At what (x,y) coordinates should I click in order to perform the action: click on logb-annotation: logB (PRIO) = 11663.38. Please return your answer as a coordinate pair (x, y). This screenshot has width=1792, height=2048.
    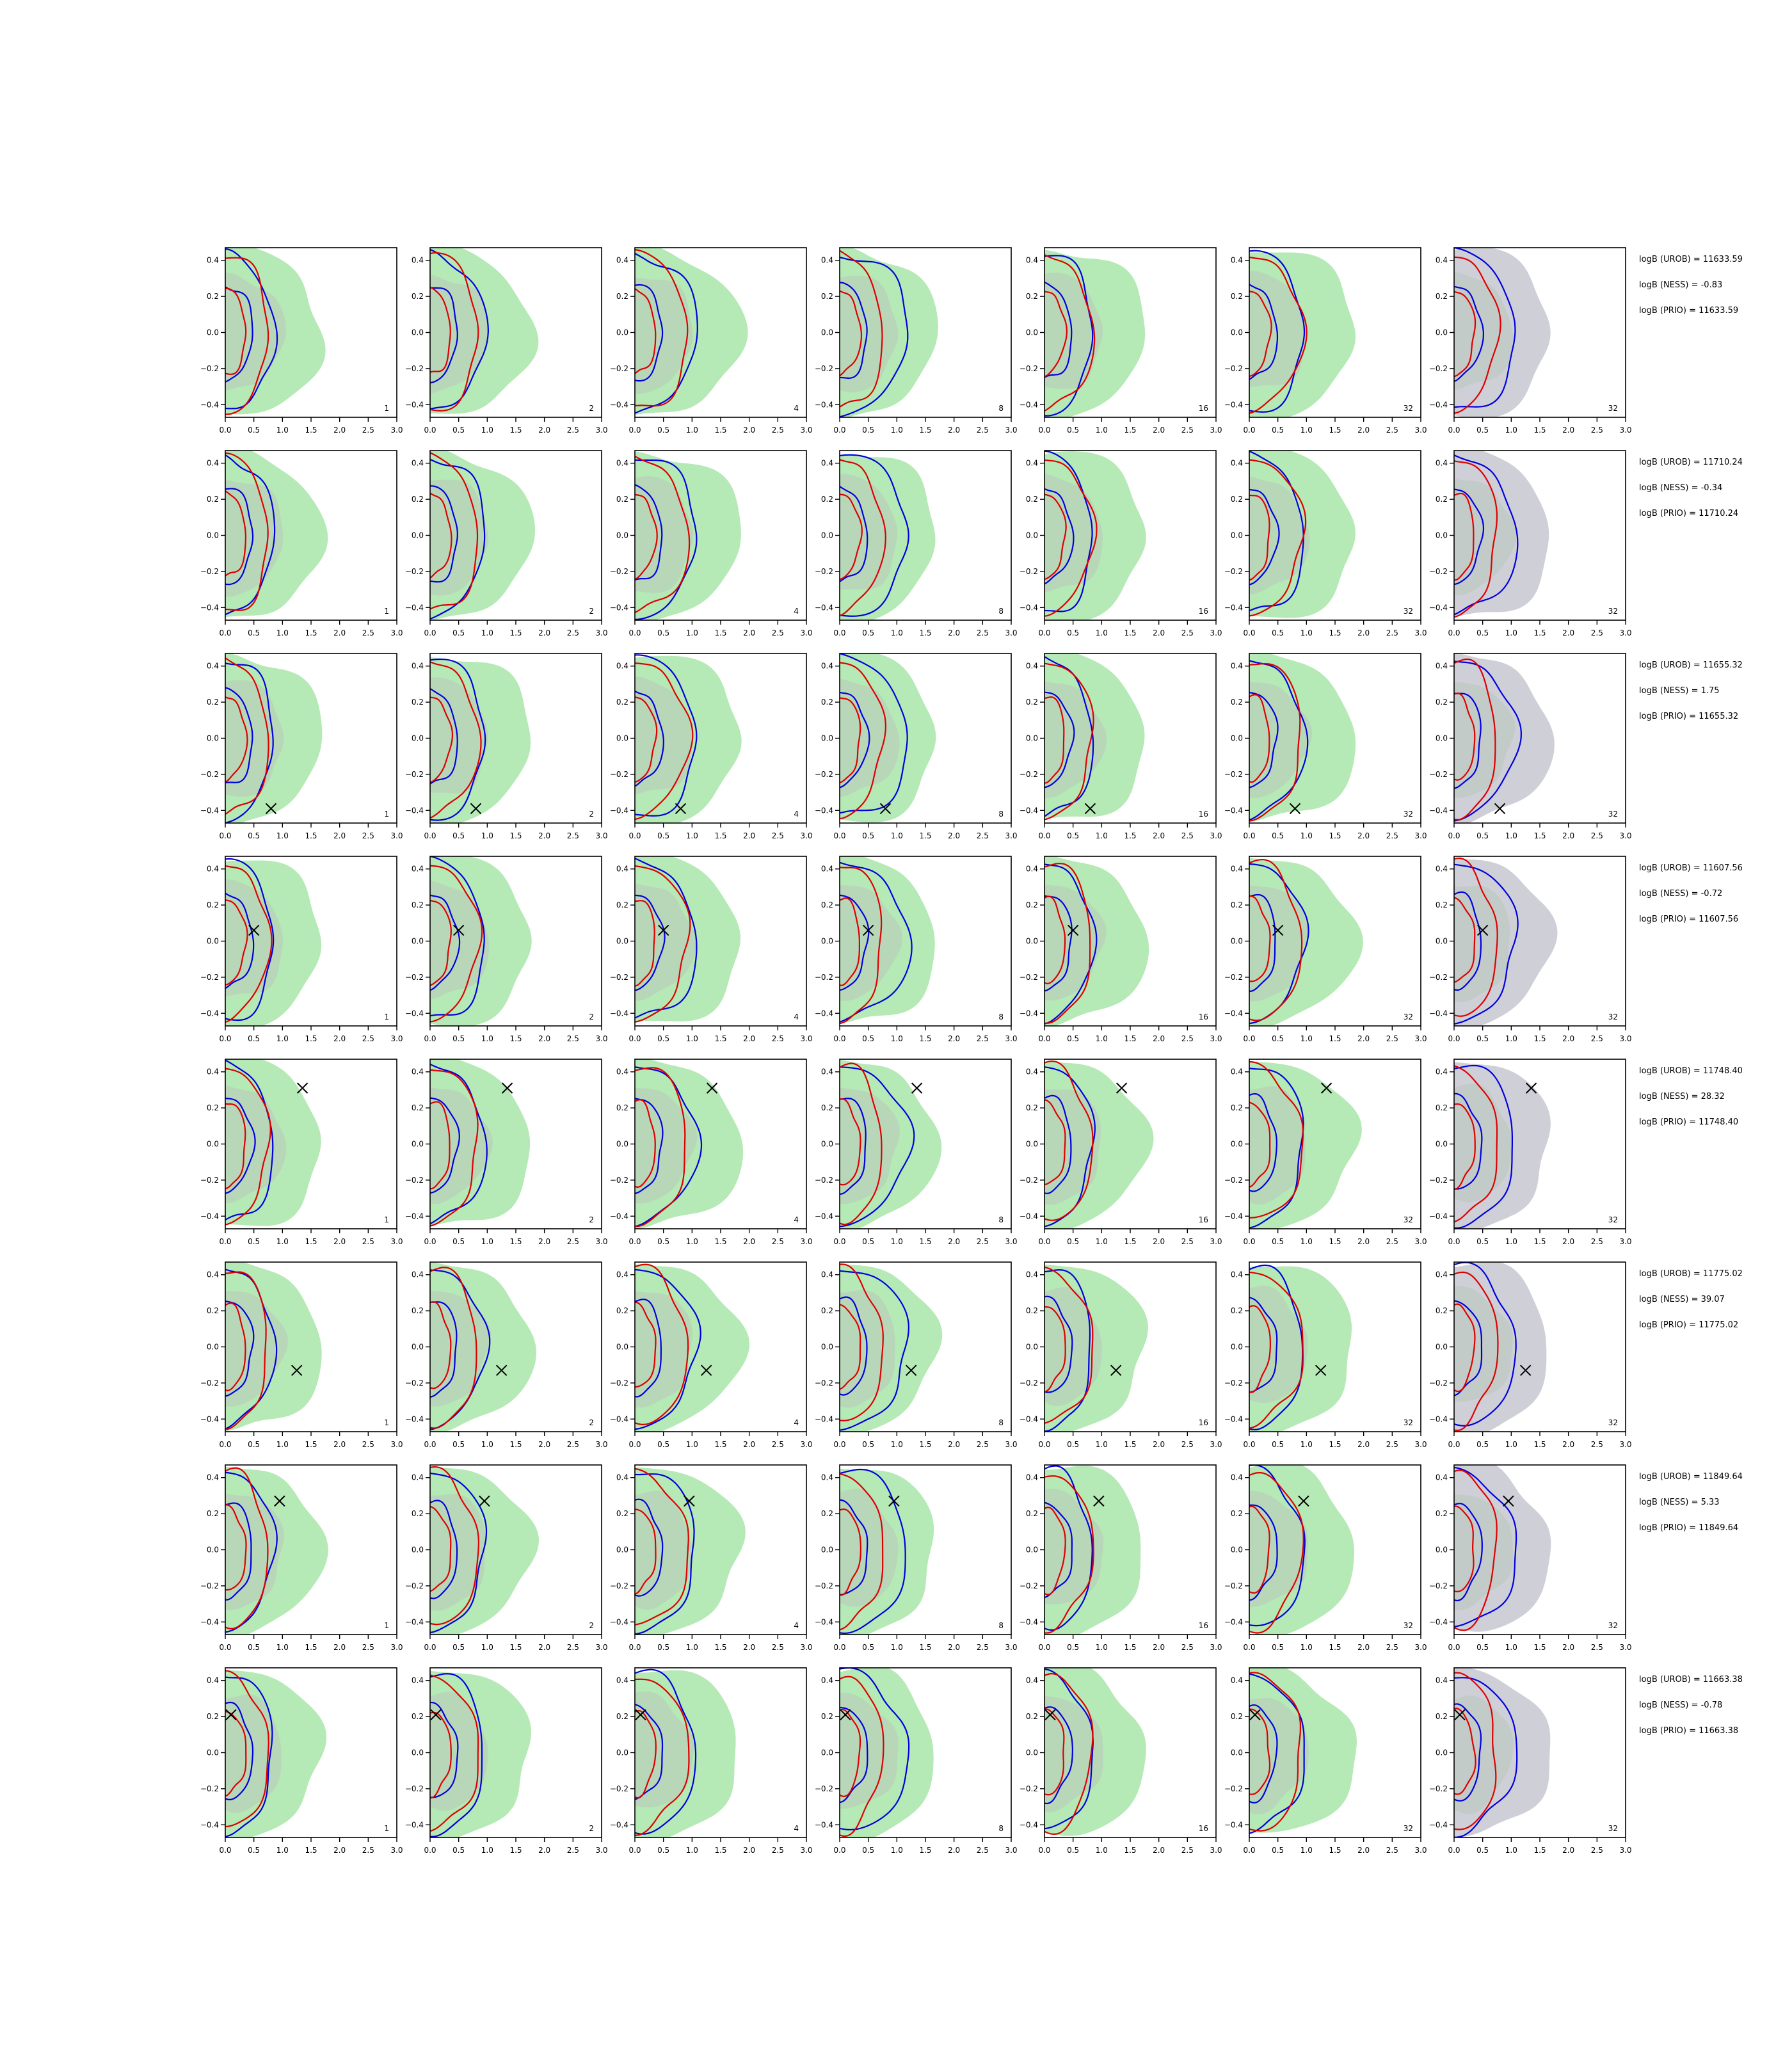
    Looking at the image, I should click on (1688, 1731).